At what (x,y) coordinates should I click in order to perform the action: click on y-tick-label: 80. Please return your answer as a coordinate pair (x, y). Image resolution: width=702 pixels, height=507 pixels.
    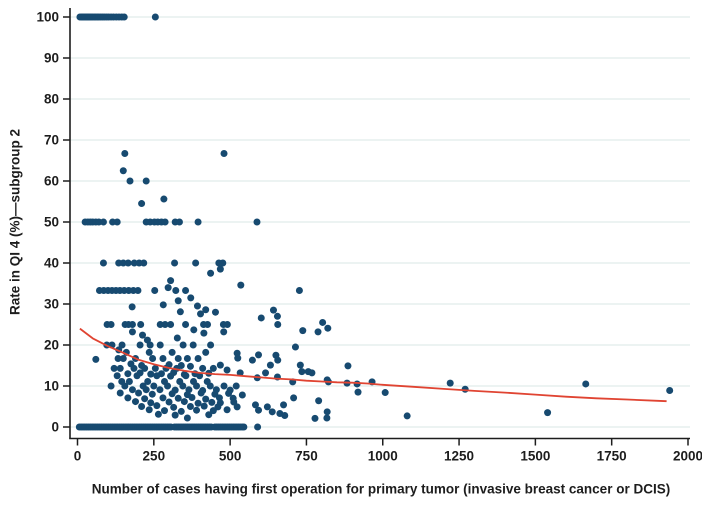
    Looking at the image, I should click on (51, 99).